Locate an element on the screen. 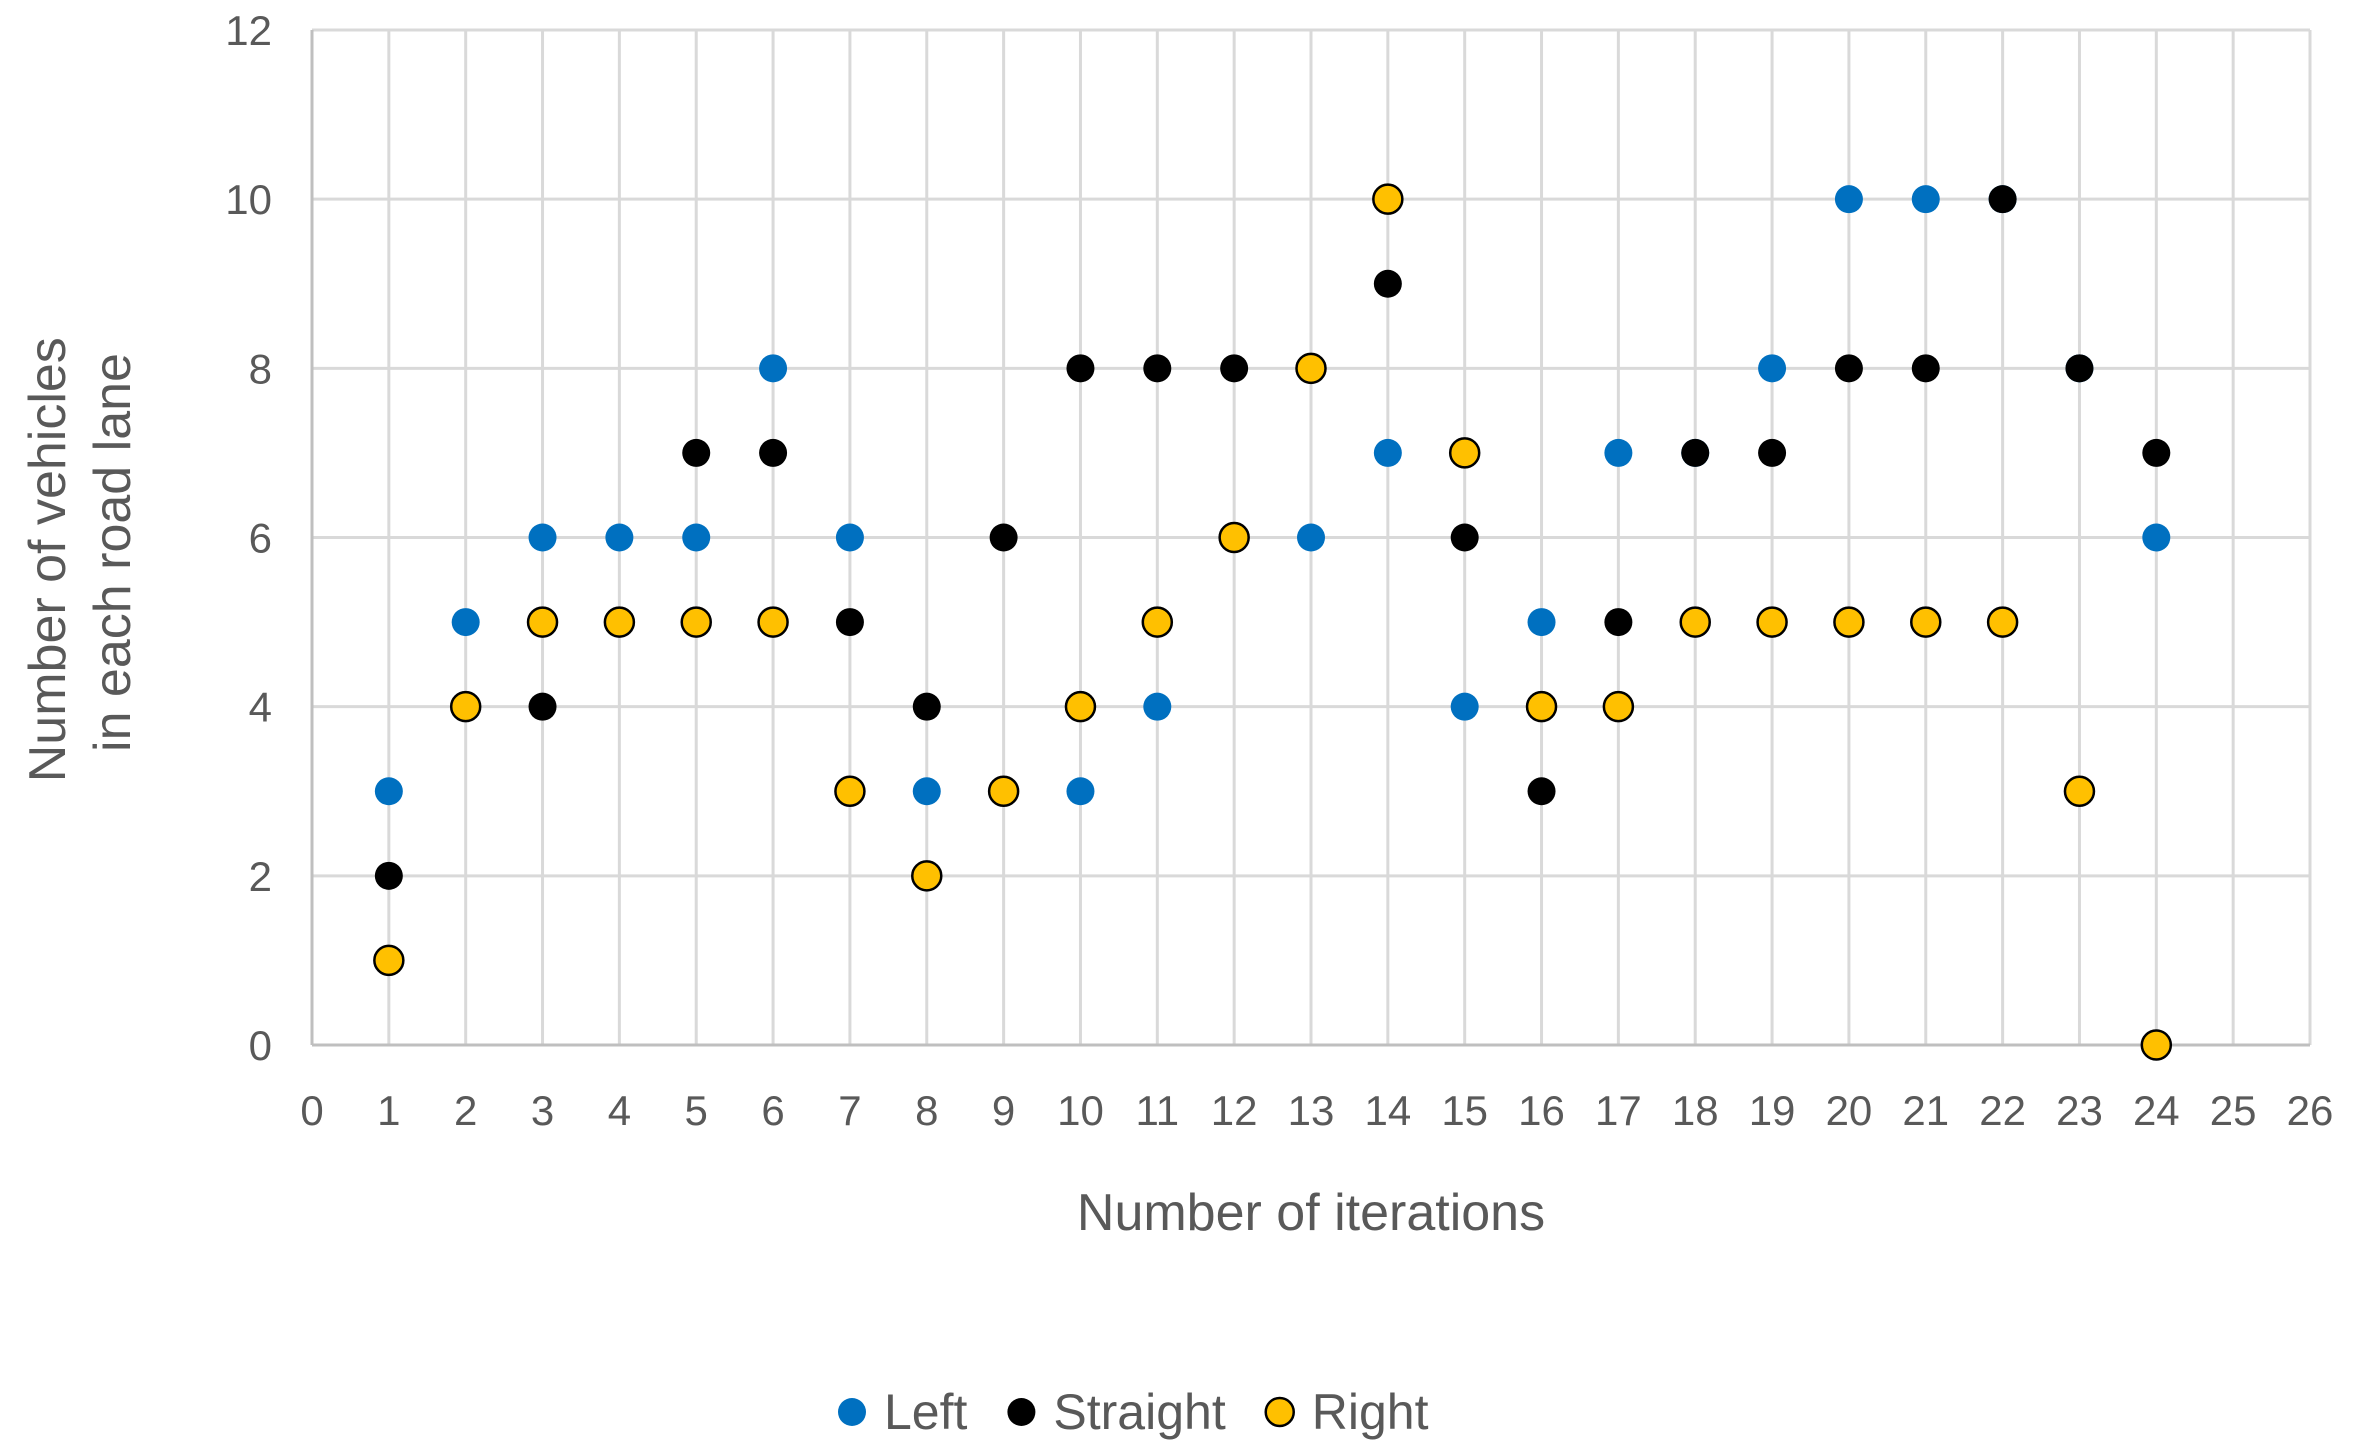  legend-label-left: Left is located at coordinates (926, 1412).